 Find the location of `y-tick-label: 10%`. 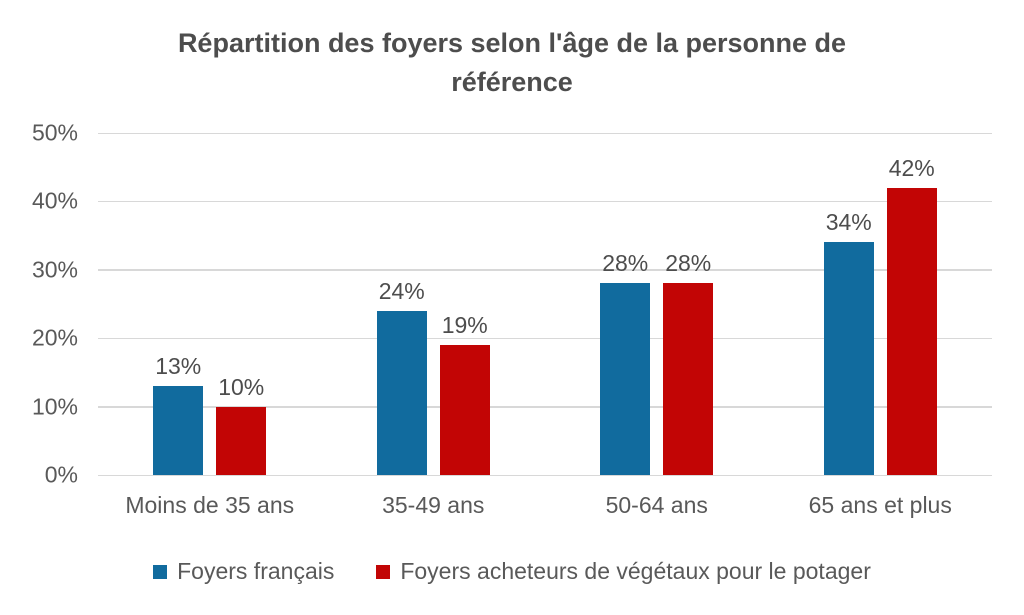

y-tick-label: 10% is located at coordinates (54, 406).